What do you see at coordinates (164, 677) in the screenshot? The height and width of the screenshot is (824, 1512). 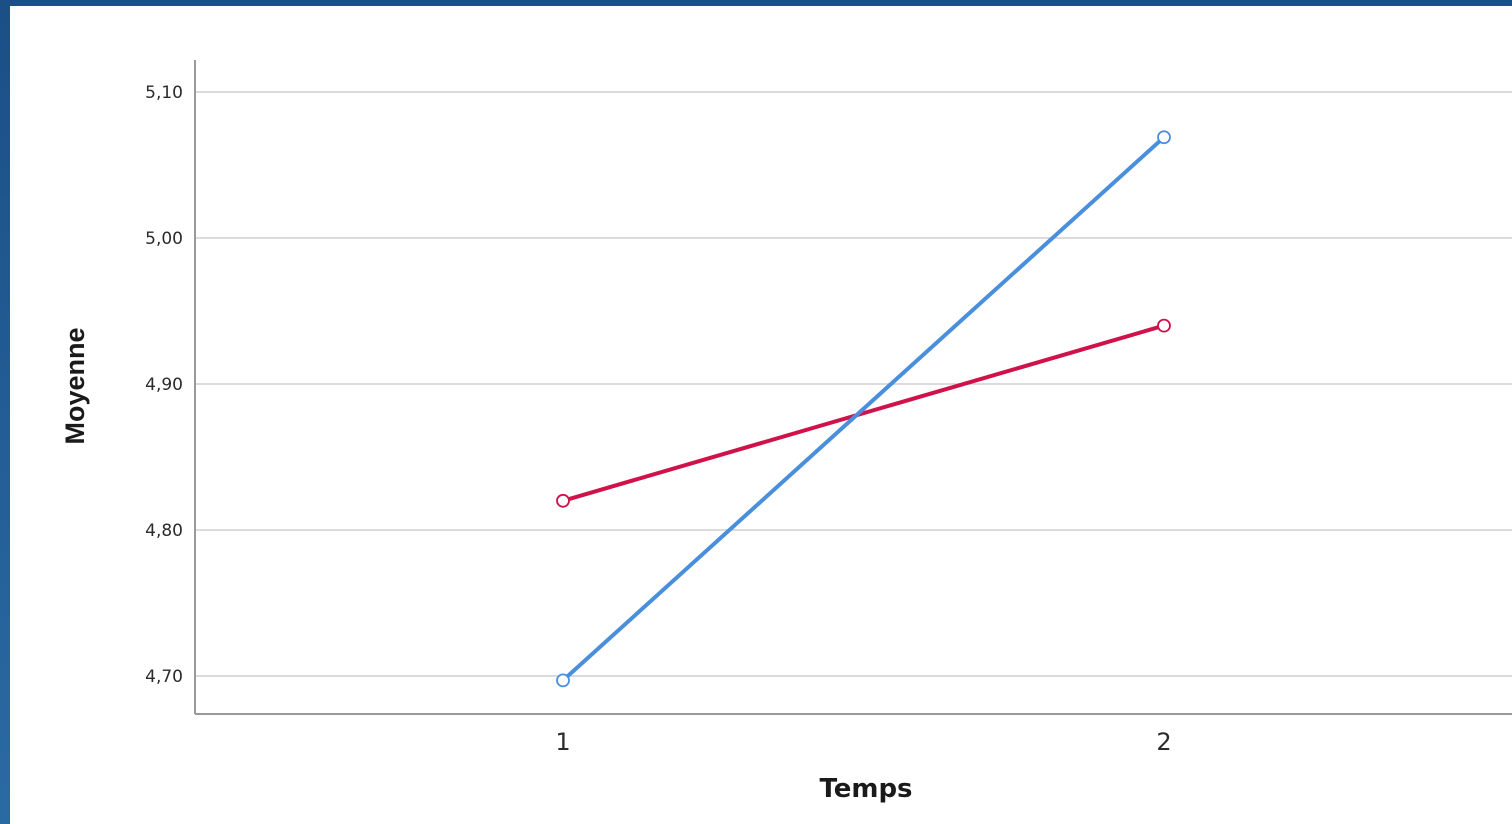 I see `y-tick-label: 4,70` at bounding box center [164, 677].